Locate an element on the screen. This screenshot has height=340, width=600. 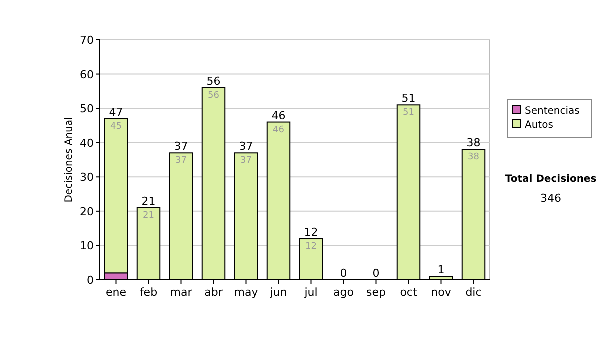
legend-label: Autos is located at coordinates (539, 125).